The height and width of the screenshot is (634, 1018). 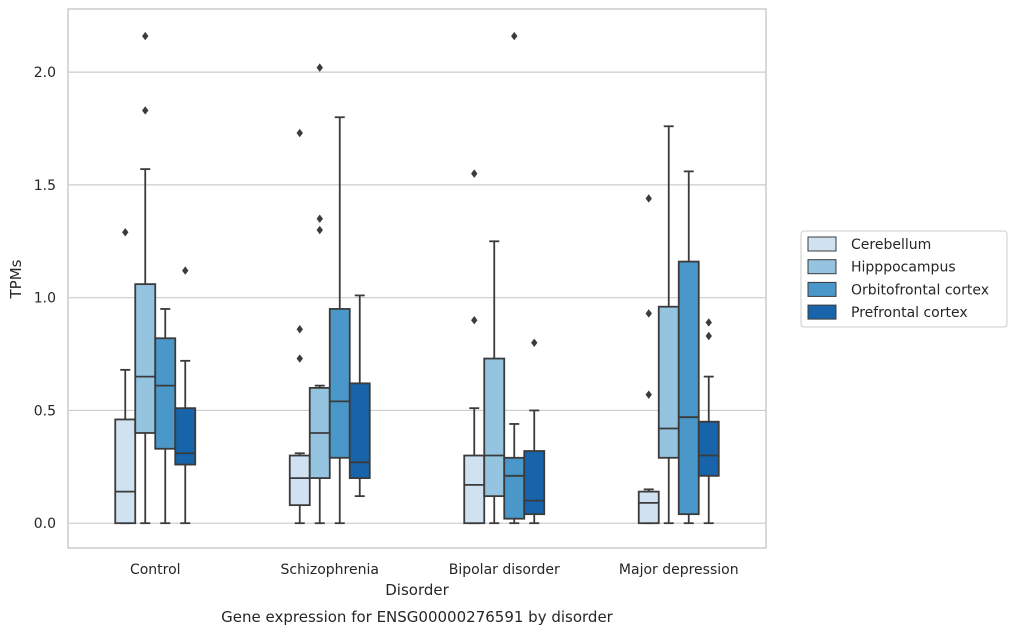 What do you see at coordinates (909, 313) in the screenshot?
I see `legend-label: Prefrontal cortex` at bounding box center [909, 313].